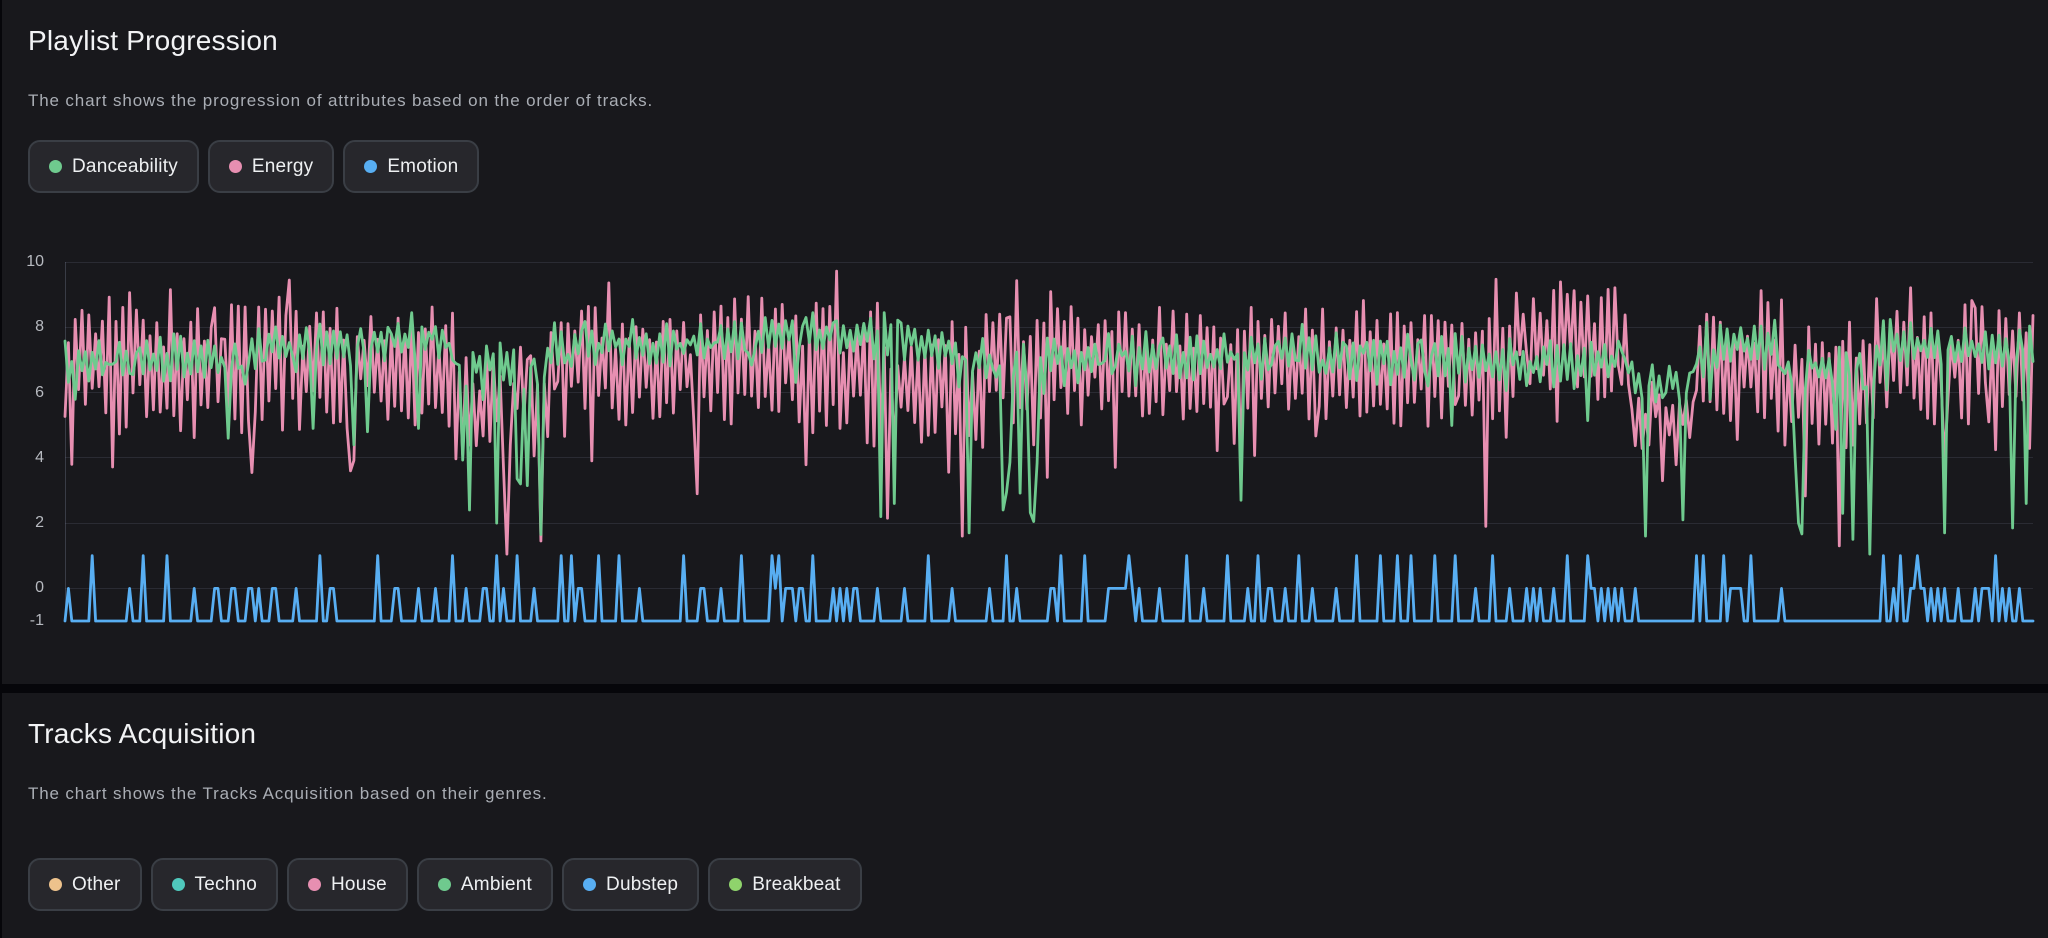 The image size is (2048, 938). Describe the element at coordinates (96, 884) in the screenshot. I see `legend-chip-label: Other` at that location.